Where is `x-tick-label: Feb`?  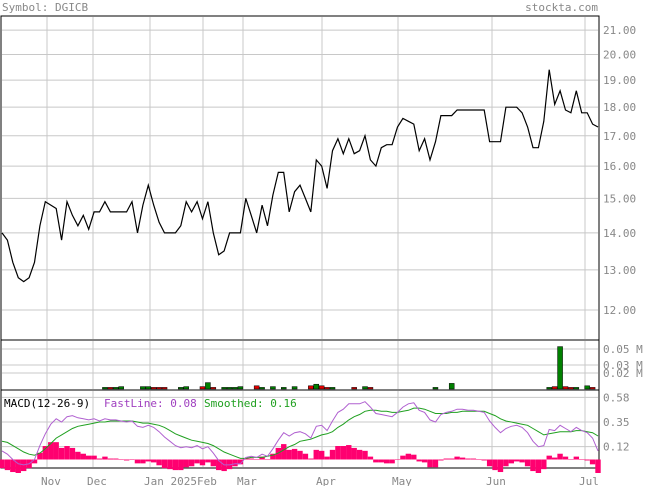
x-tick-label: Feb is located at coordinates (207, 480).